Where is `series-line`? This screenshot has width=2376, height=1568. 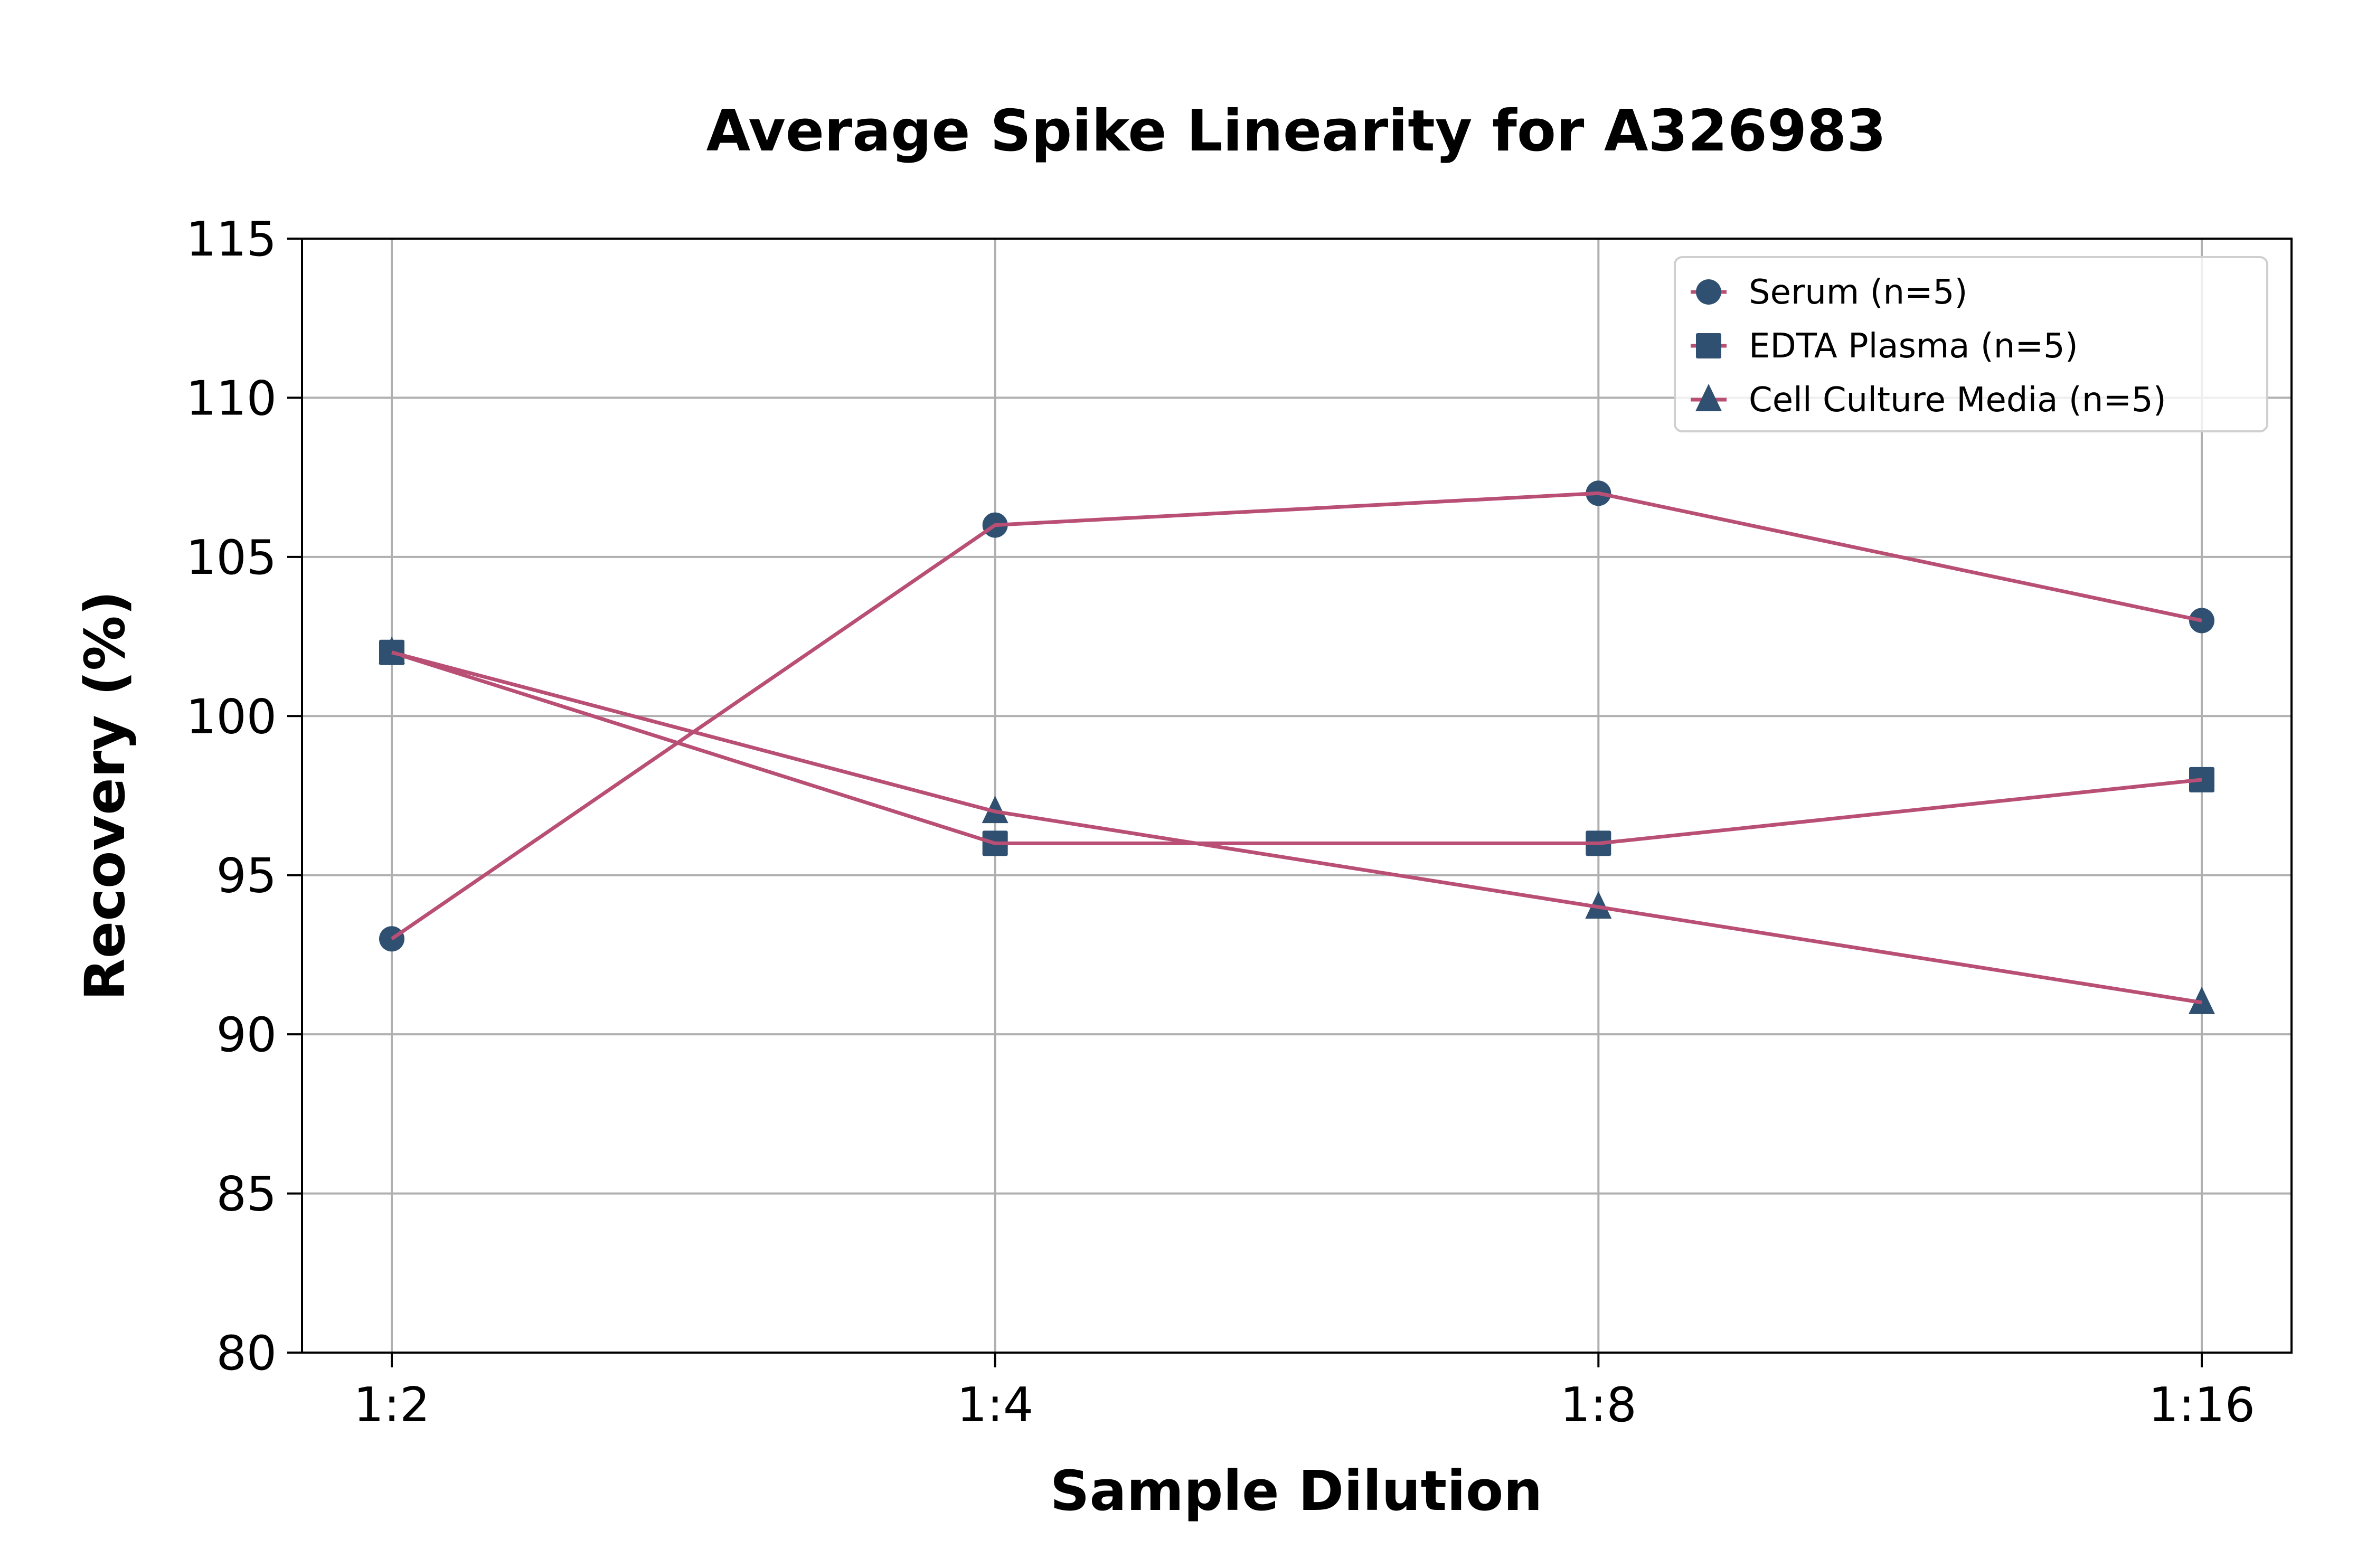
series-line is located at coordinates (1297, 747).